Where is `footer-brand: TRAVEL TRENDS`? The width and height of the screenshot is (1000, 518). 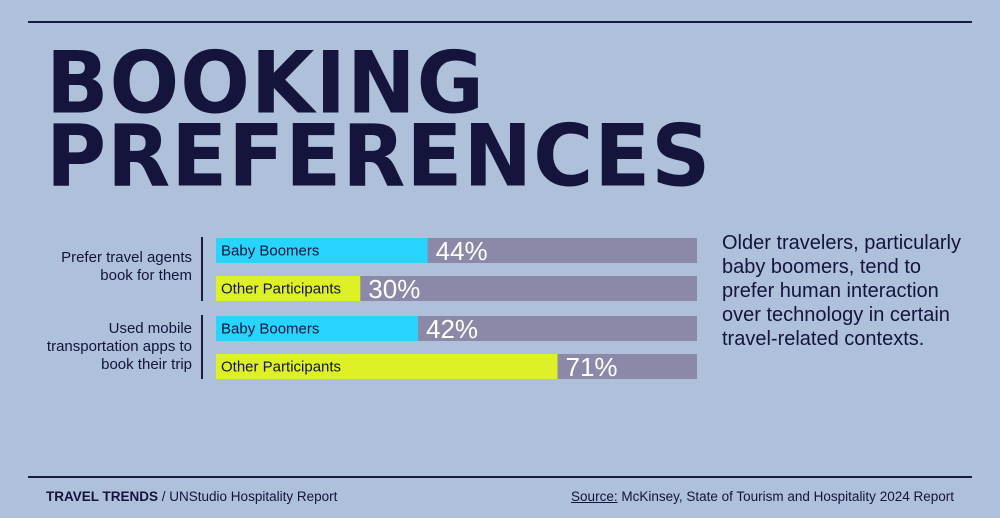 footer-brand: TRAVEL TRENDS is located at coordinates (102, 496).